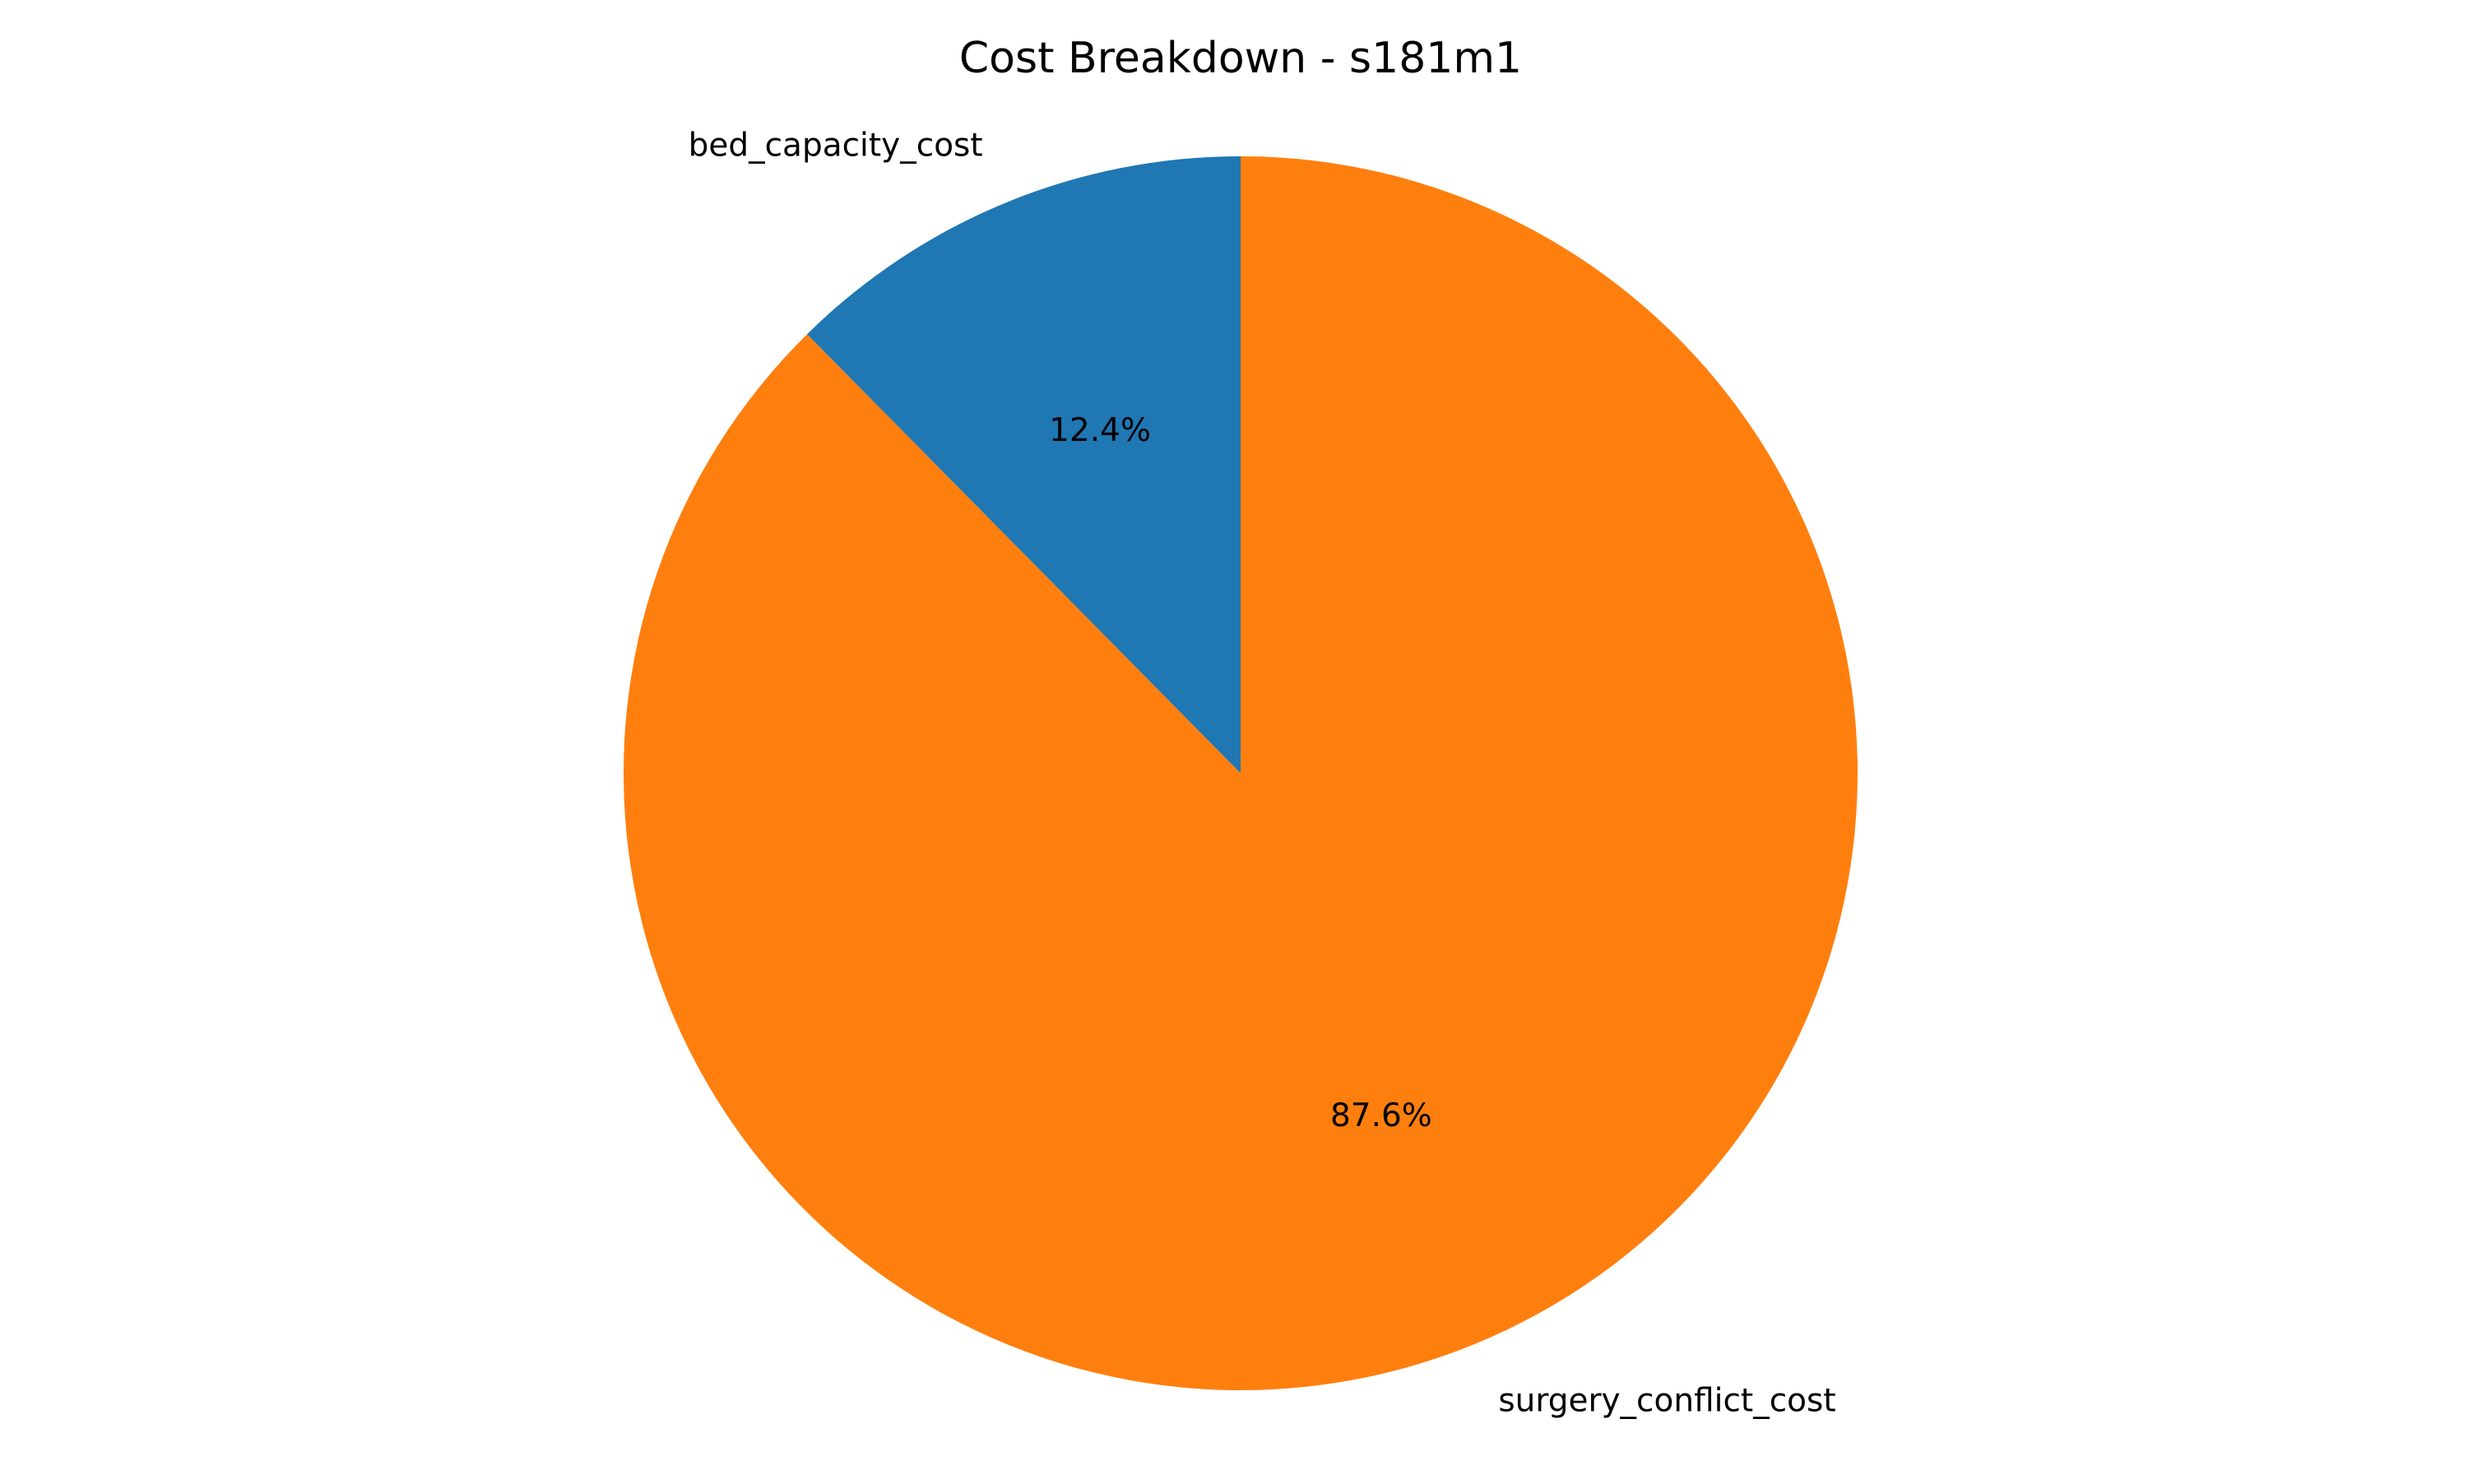 The image size is (2468, 1484). What do you see at coordinates (1381, 1115) in the screenshot?
I see `slice-percent-label: 87.6%` at bounding box center [1381, 1115].